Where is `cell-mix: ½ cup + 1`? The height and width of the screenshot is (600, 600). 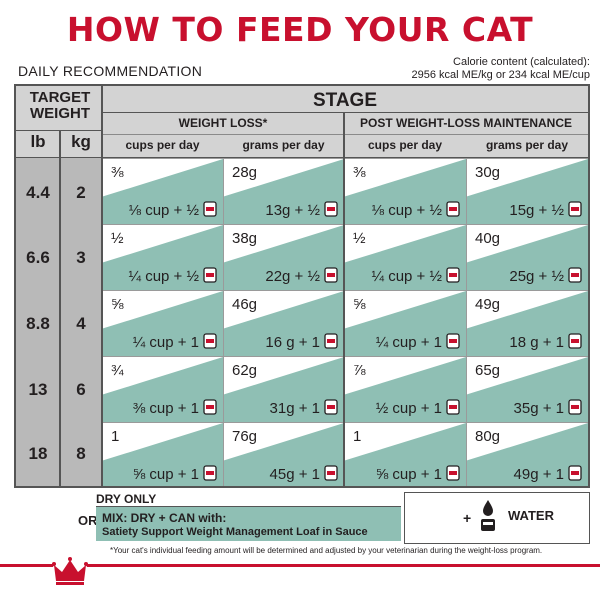
cell-mix: ½ cup + 1 is located at coordinates (408, 408).